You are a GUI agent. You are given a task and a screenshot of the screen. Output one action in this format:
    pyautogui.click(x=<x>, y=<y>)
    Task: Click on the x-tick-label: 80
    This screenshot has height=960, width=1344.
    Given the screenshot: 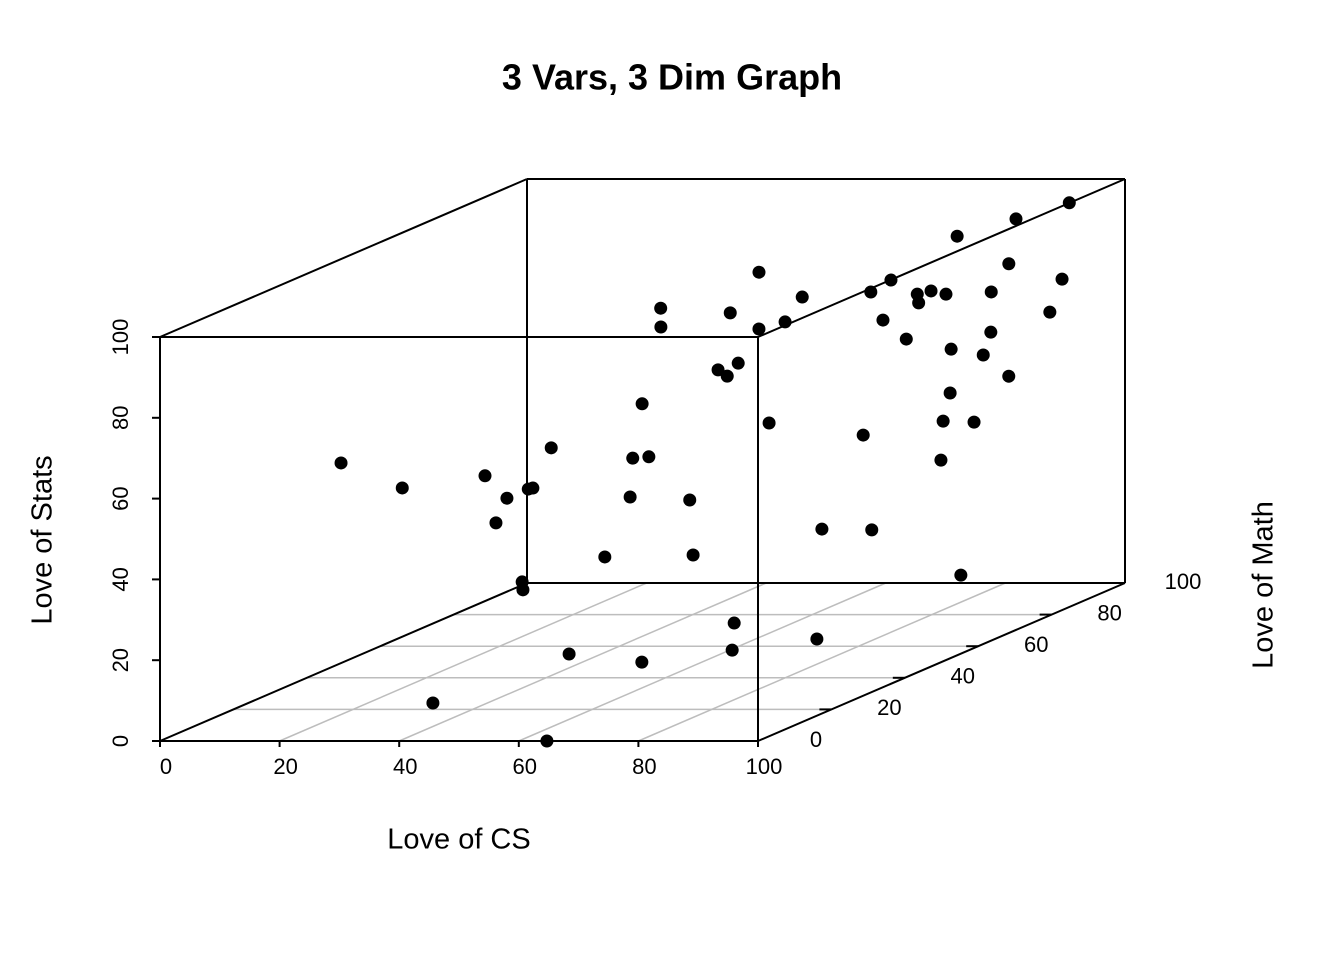 What is the action you would take?
    pyautogui.click(x=644, y=766)
    